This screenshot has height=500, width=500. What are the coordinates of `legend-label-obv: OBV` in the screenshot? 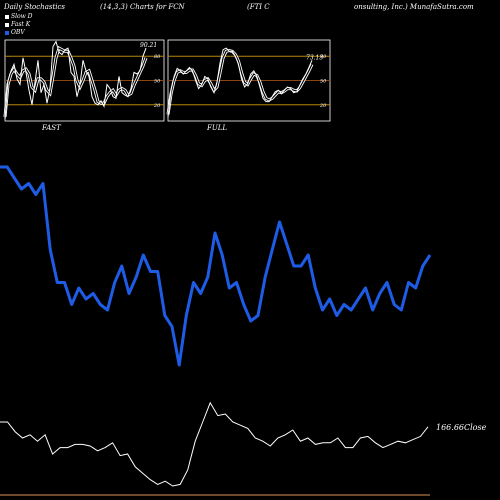 It's located at (18, 32).